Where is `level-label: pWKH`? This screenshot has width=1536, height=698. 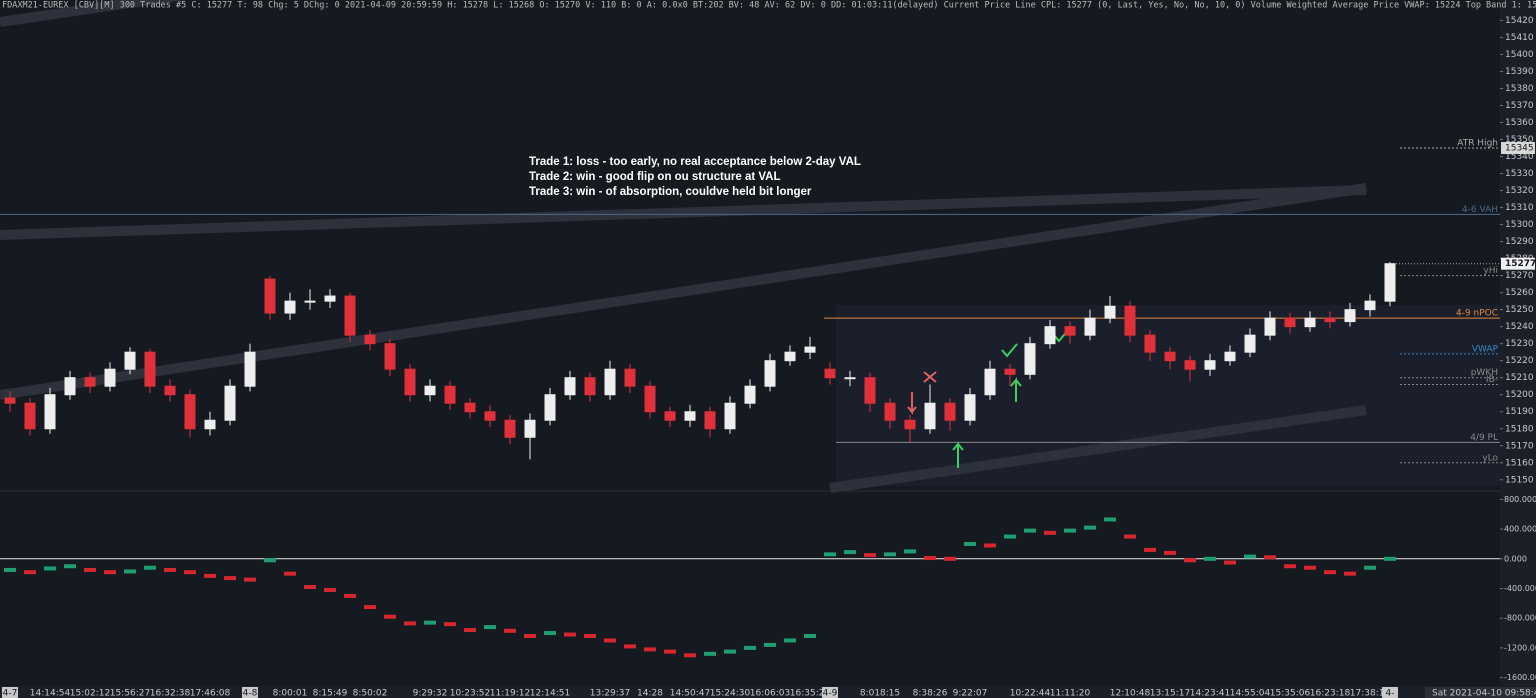
level-label: pWKH is located at coordinates (1484, 373).